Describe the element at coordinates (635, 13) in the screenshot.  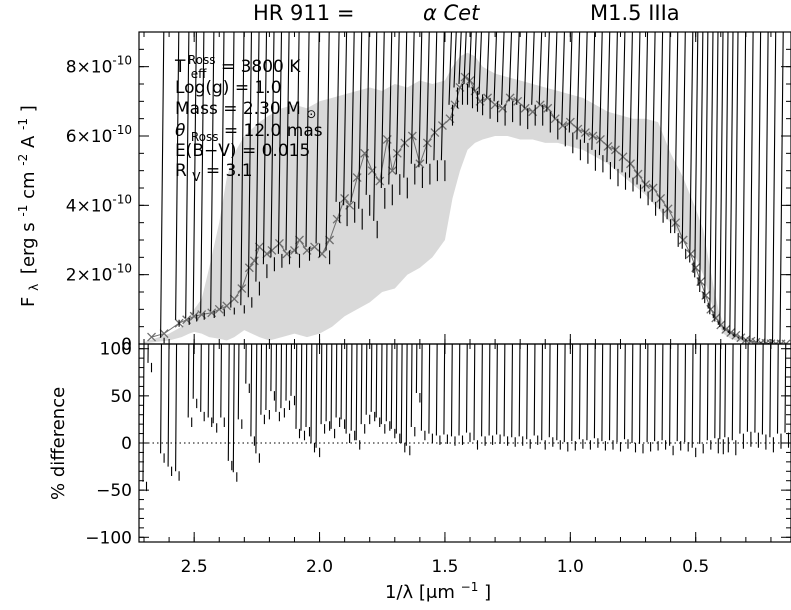
I see `figure-title-spectral-type: M1.5 IIIa` at that location.